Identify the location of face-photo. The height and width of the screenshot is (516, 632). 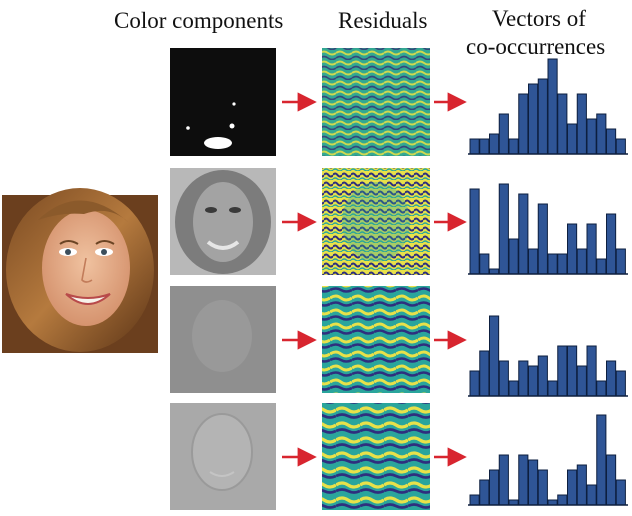
(80, 270).